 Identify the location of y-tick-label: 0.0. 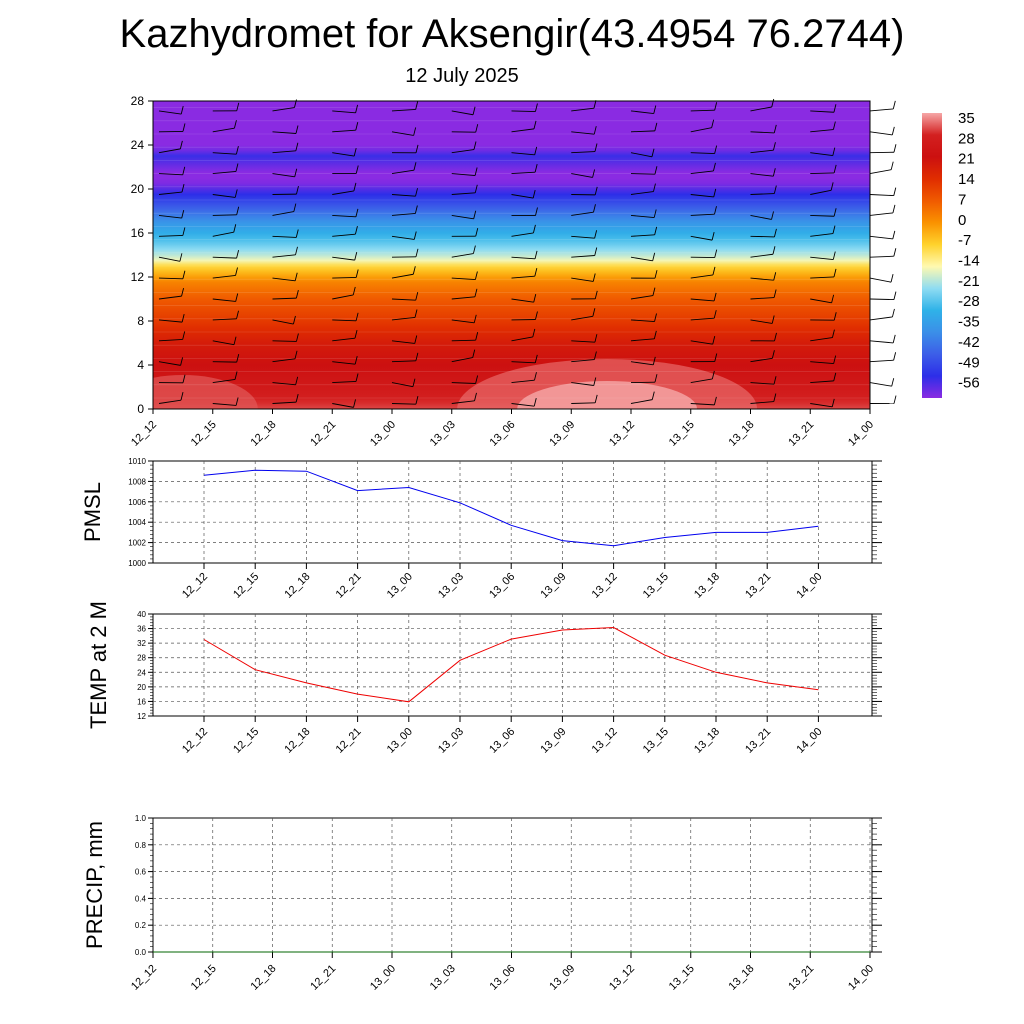
(141, 952).